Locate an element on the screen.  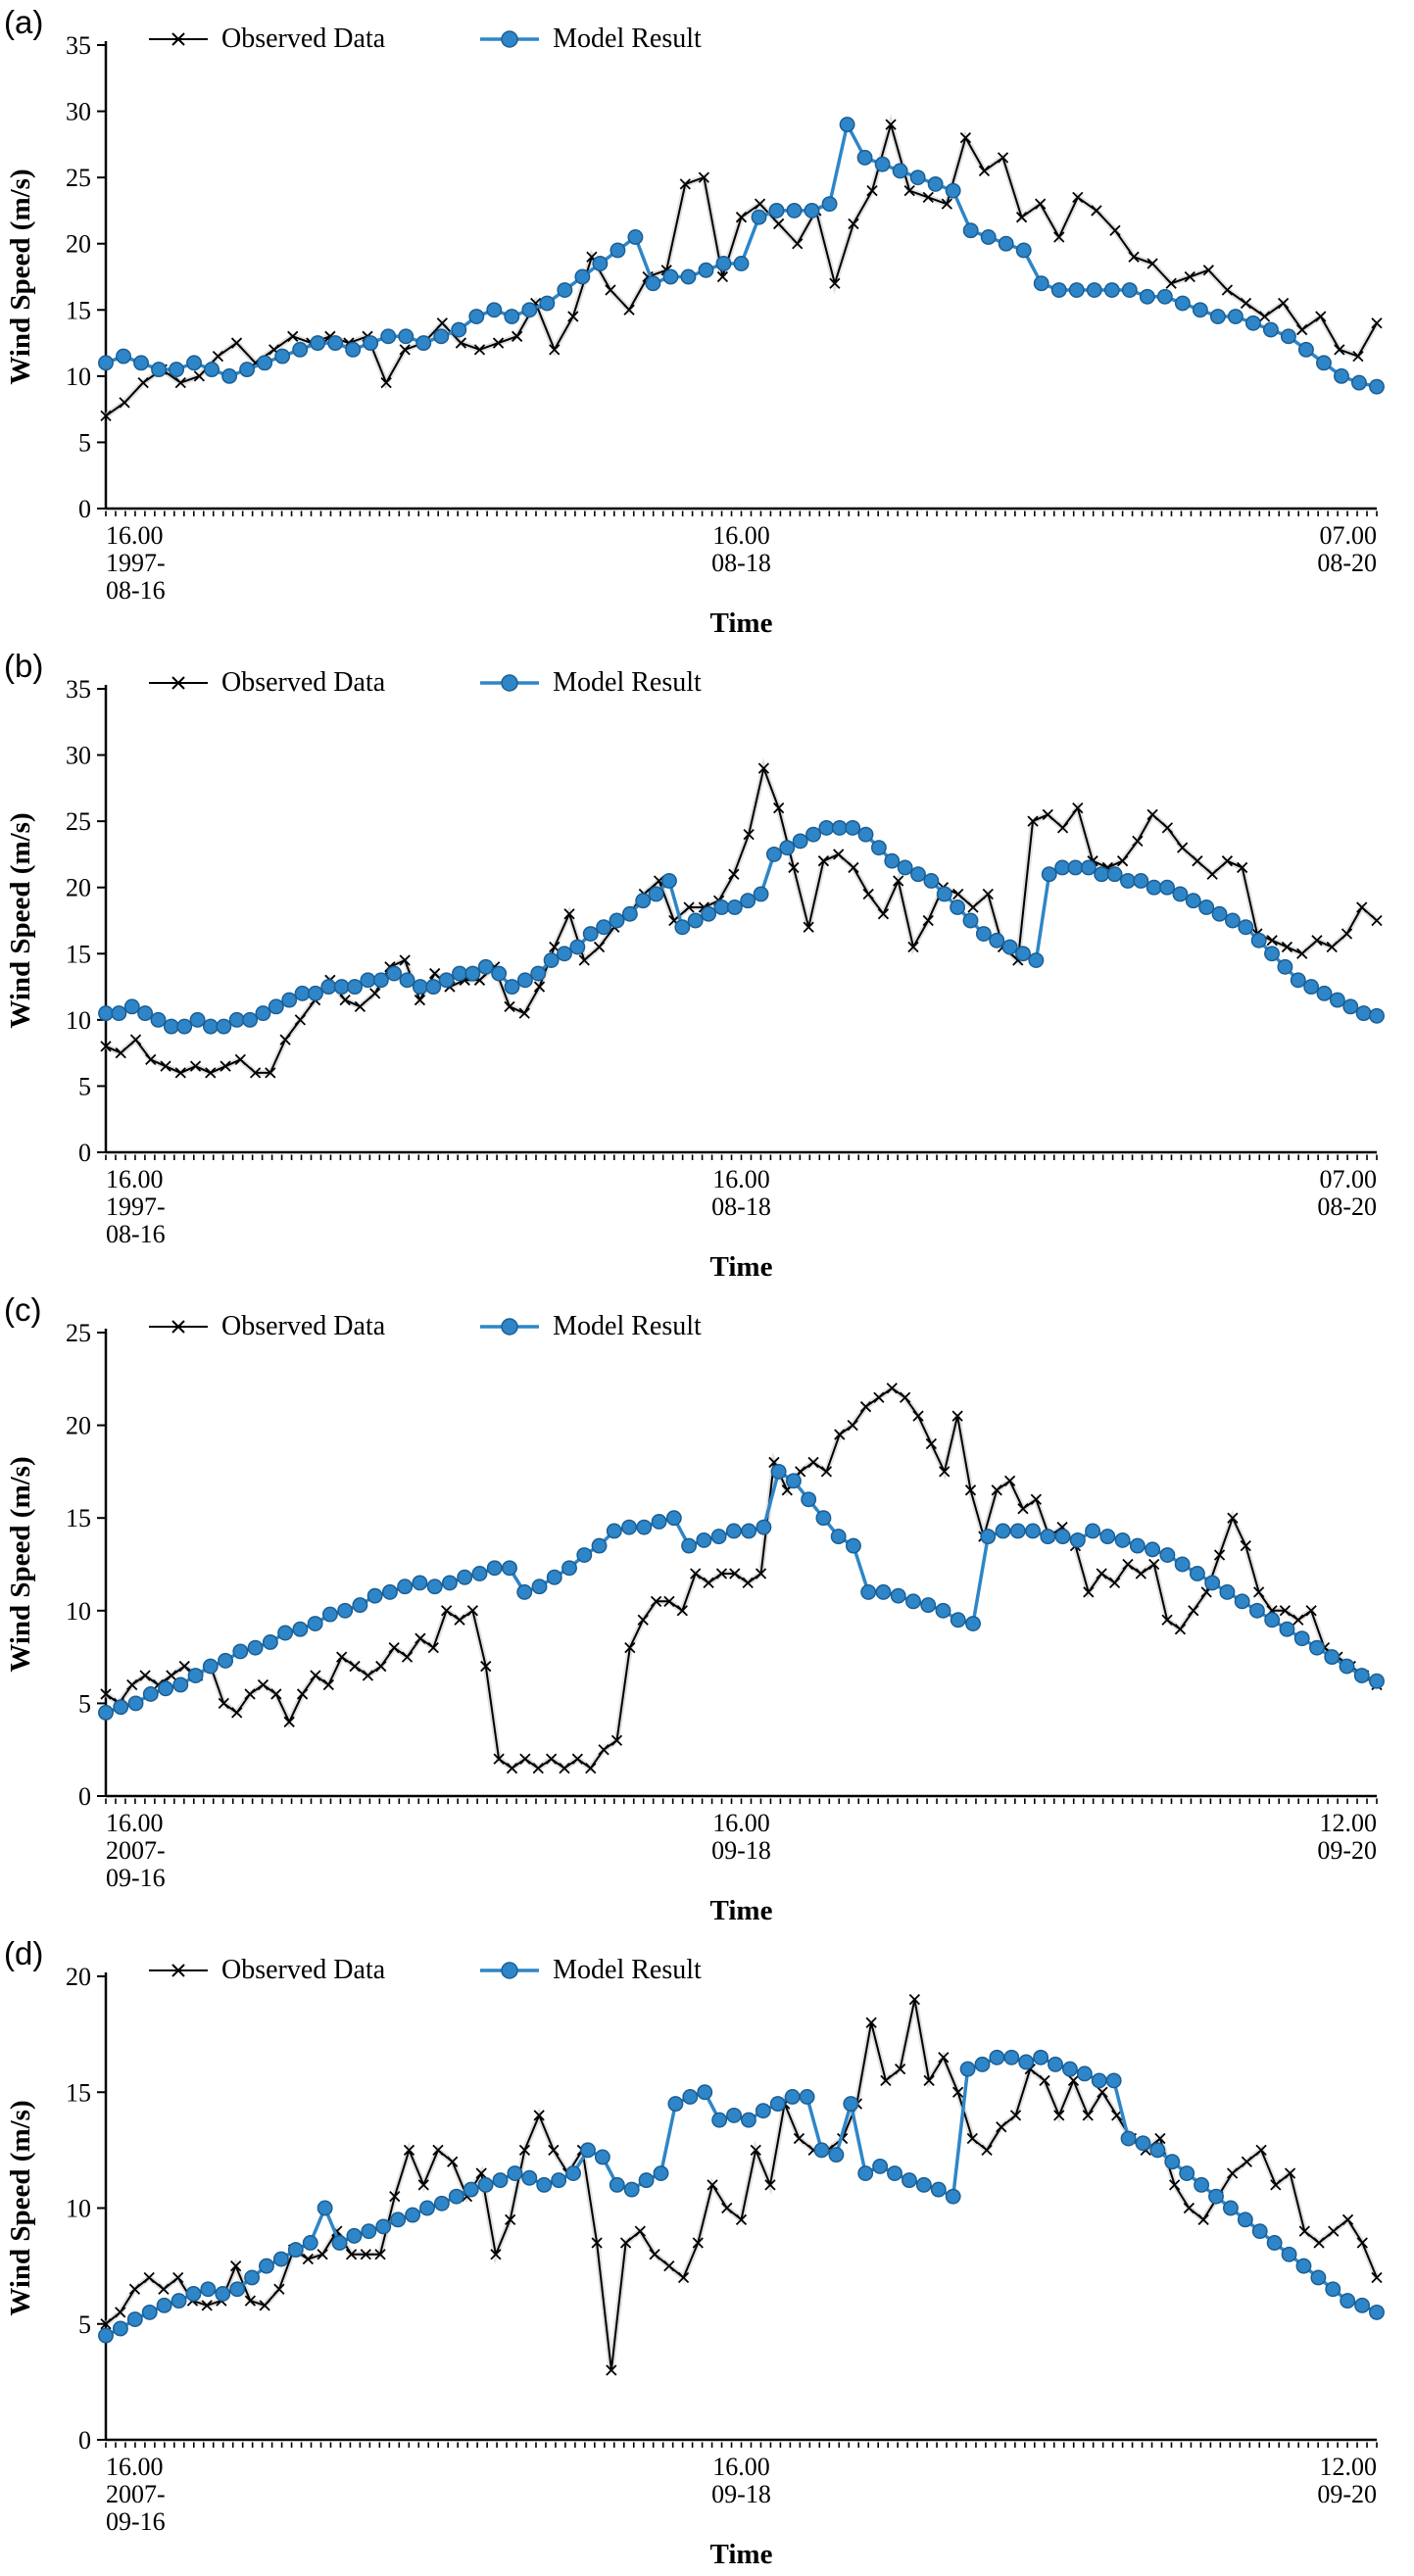
legend-a: Observed Data Model Result is located at coordinates (424, 39).